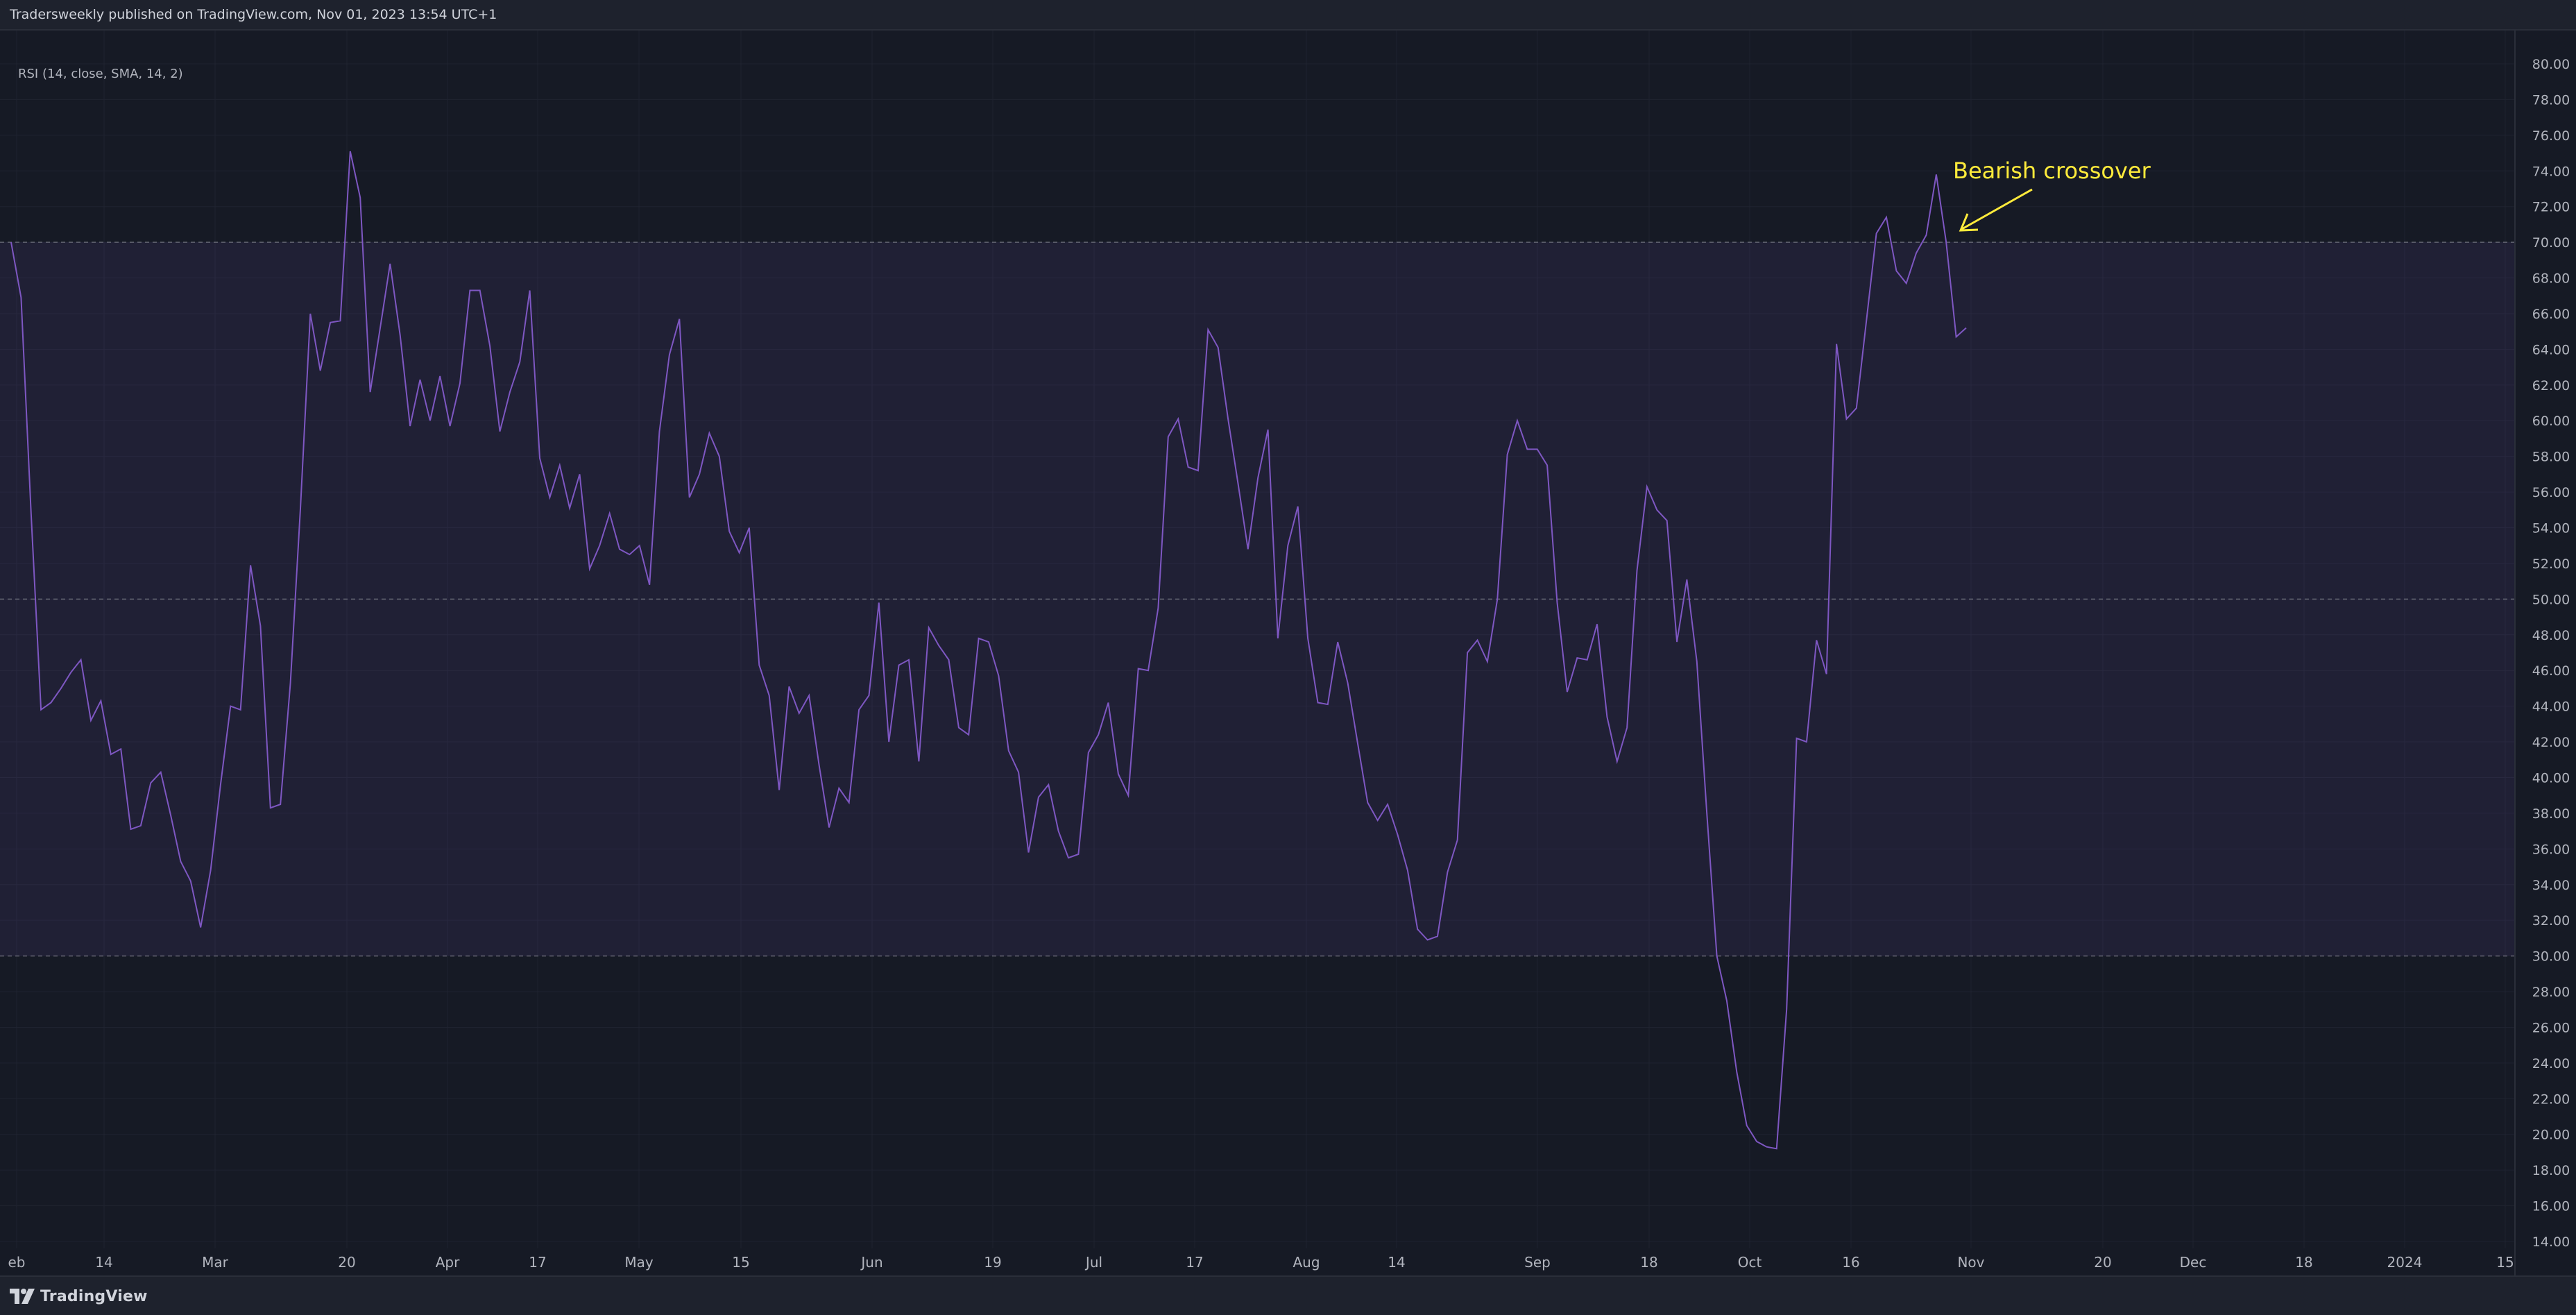 This screenshot has width=2576, height=1315. What do you see at coordinates (2551, 492) in the screenshot?
I see `y-tick-label: 56.00` at bounding box center [2551, 492].